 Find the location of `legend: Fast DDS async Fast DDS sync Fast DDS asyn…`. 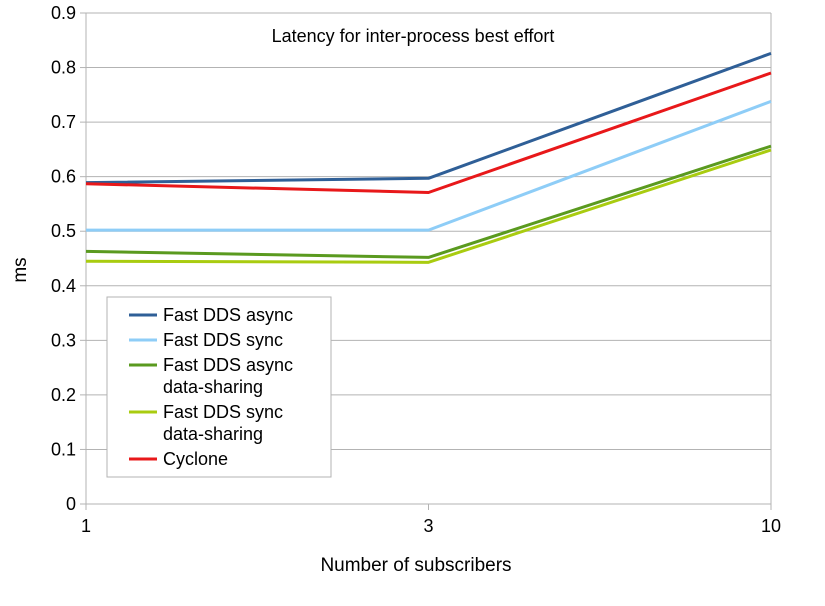

legend: Fast DDS async Fast DDS sync Fast DDS asyn… is located at coordinates (219, 387).